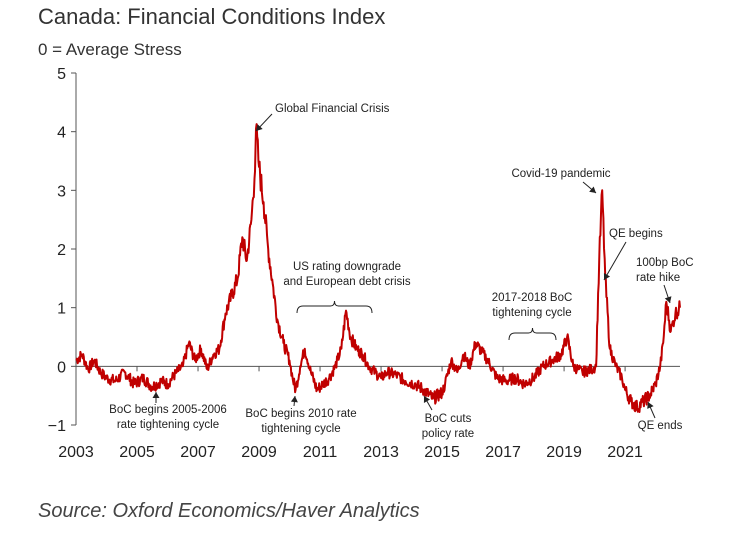 The width and height of the screenshot is (733, 534). Describe the element at coordinates (381, 452) in the screenshot. I see `x-tick-label: 2013` at that location.